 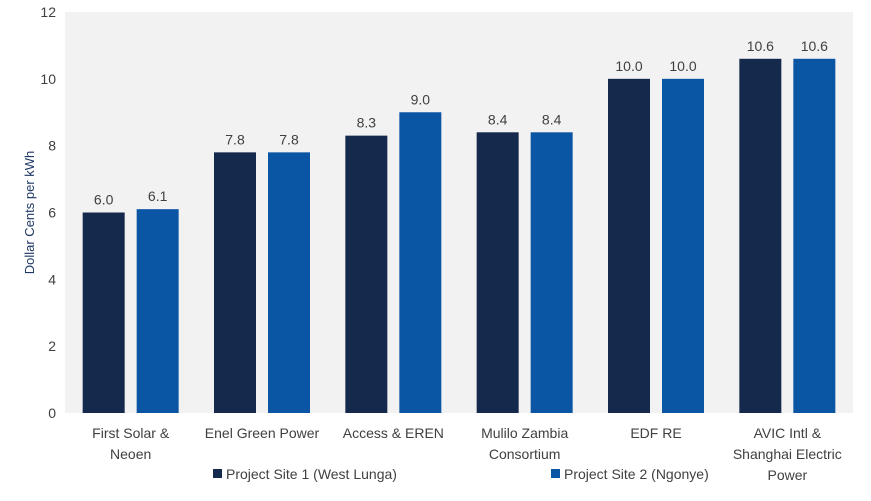 I want to click on x-tick-label-line: AVIC Intl &, so click(x=788, y=433).